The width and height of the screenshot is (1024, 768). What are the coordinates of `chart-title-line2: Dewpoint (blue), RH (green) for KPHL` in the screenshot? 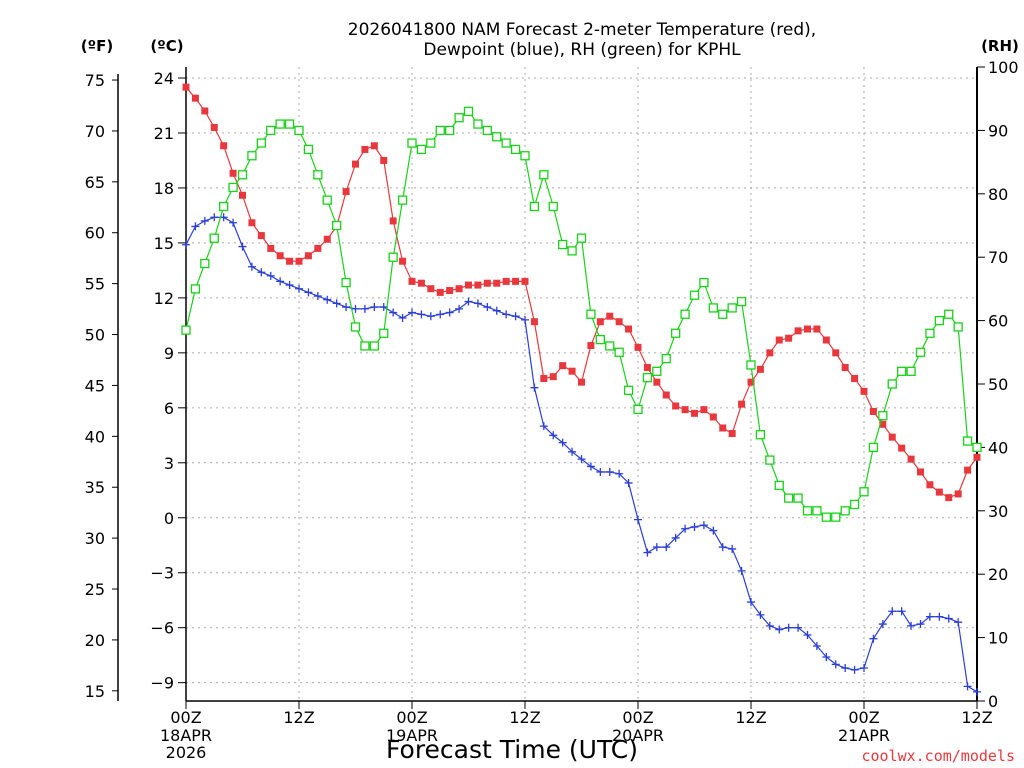 It's located at (582, 50).